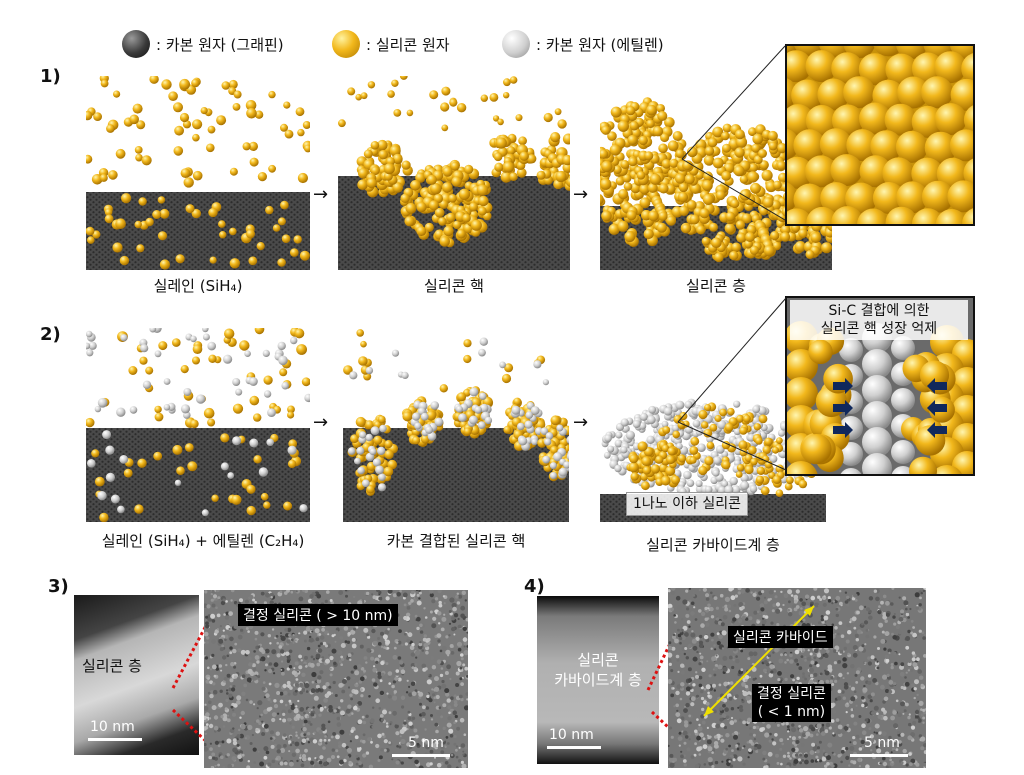  I want to click on row4-label: 4), so click(534, 586).